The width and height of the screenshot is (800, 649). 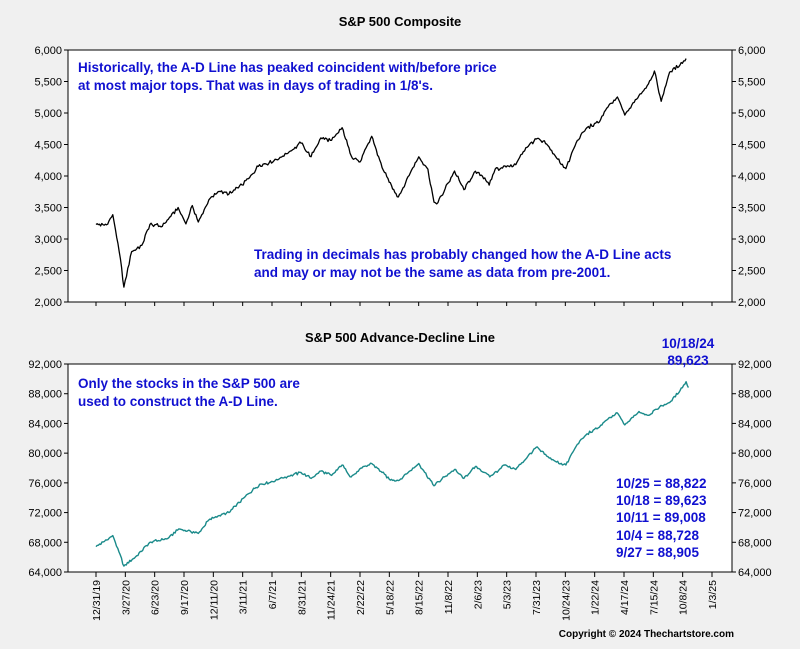 I want to click on bottom-xtick-label: 5/18/22, so click(x=390, y=597).